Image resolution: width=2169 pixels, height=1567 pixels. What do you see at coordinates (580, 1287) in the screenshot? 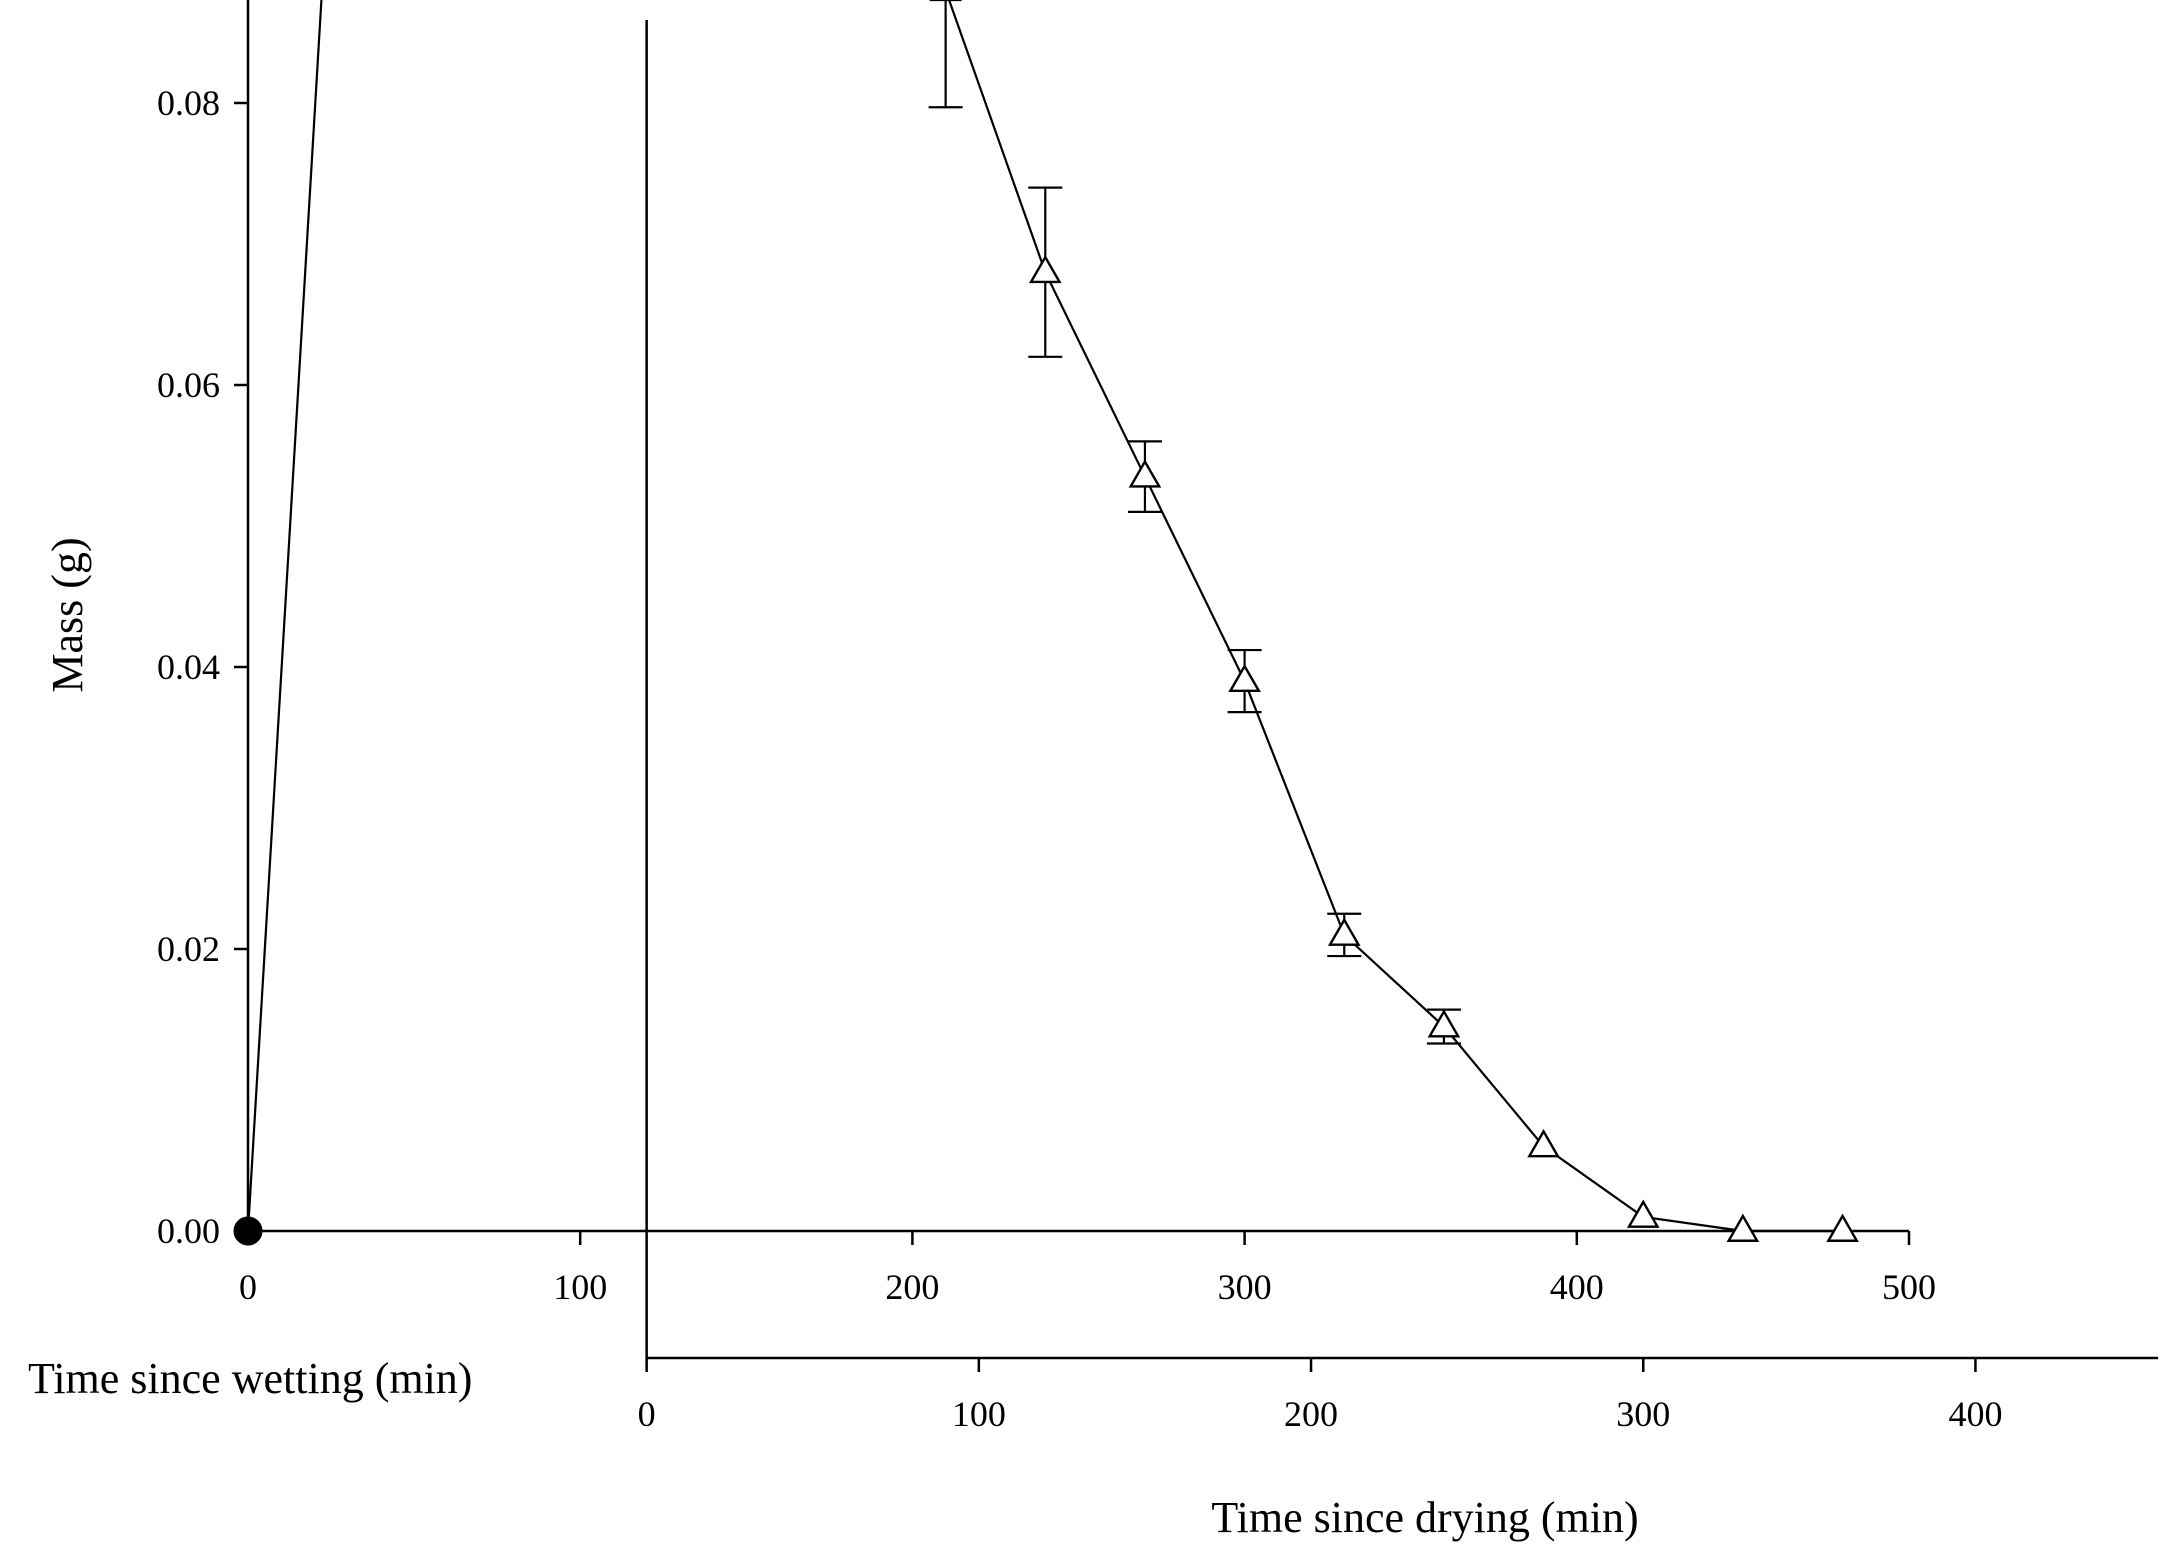
I see `x-tick-label: 100` at bounding box center [580, 1287].